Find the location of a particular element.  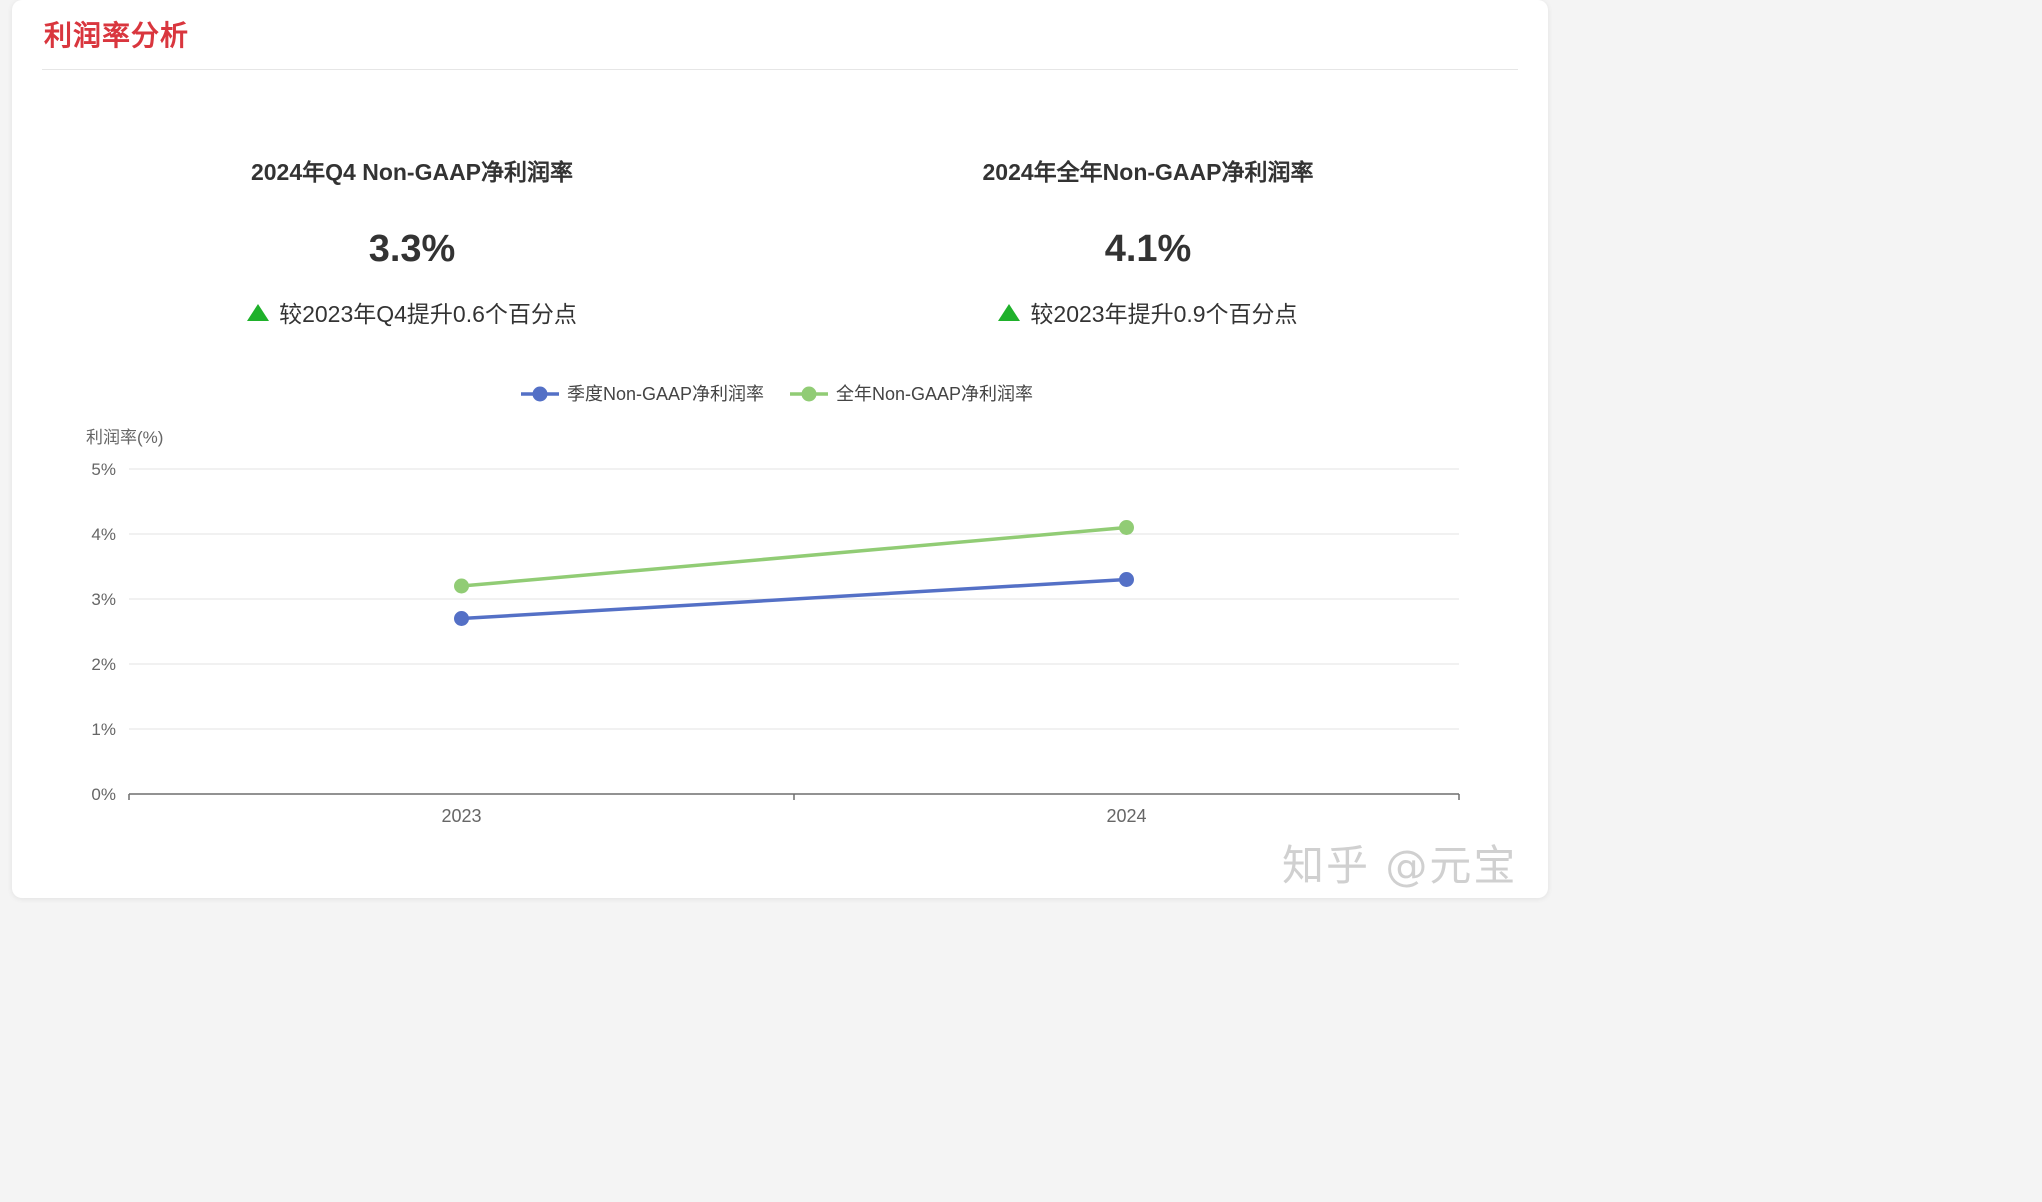

legend-label: 季度Non-GAAP净利润率 is located at coordinates (665, 394).